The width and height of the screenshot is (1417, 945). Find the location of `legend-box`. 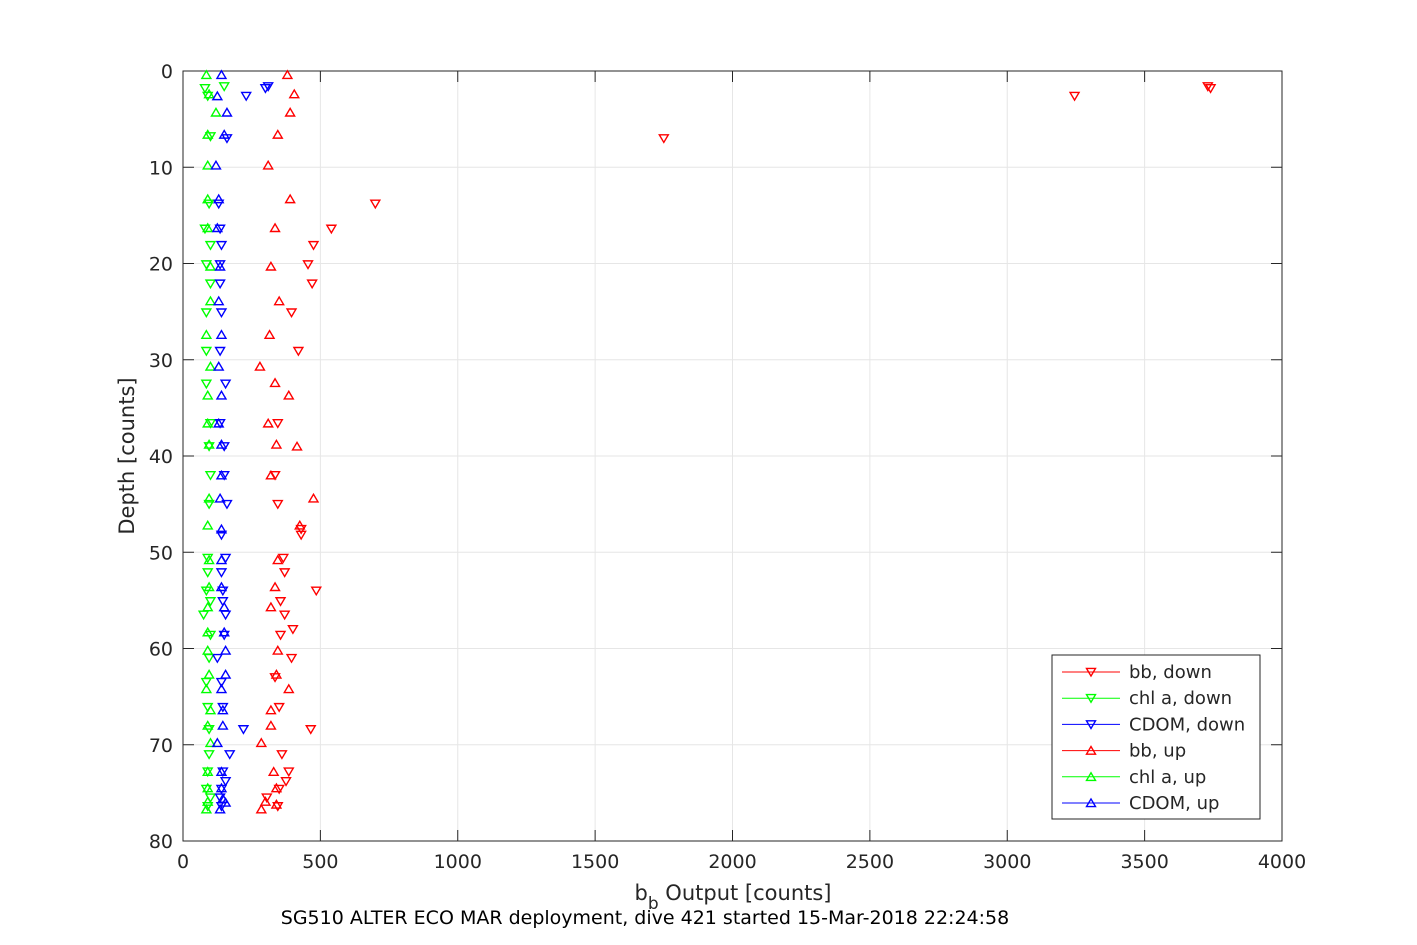

legend-box is located at coordinates (1156, 737).